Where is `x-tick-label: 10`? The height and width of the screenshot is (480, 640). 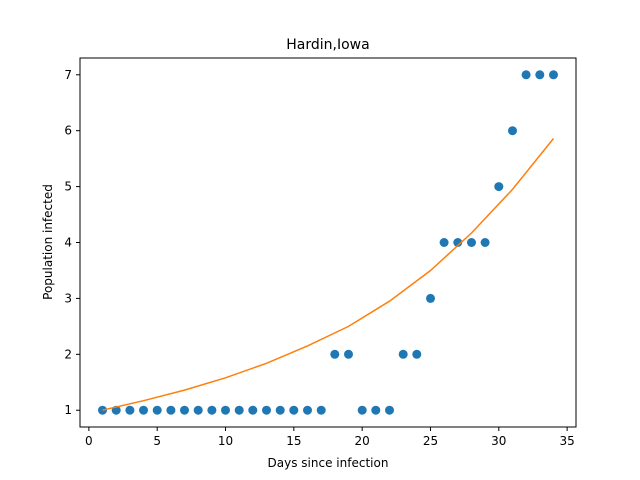
x-tick-label: 10 is located at coordinates (225, 441).